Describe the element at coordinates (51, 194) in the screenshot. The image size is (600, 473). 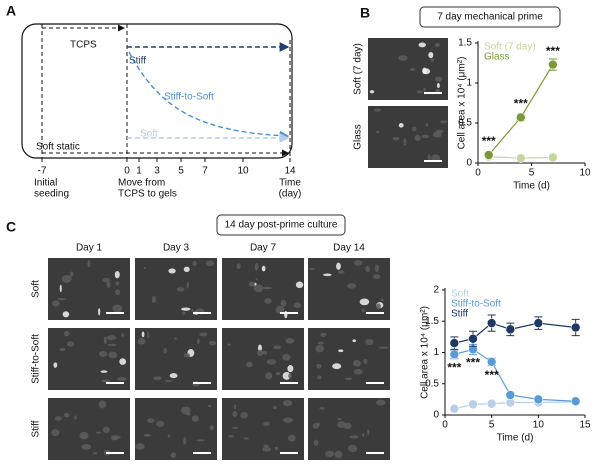
I see `diagram-note: seeding` at that location.